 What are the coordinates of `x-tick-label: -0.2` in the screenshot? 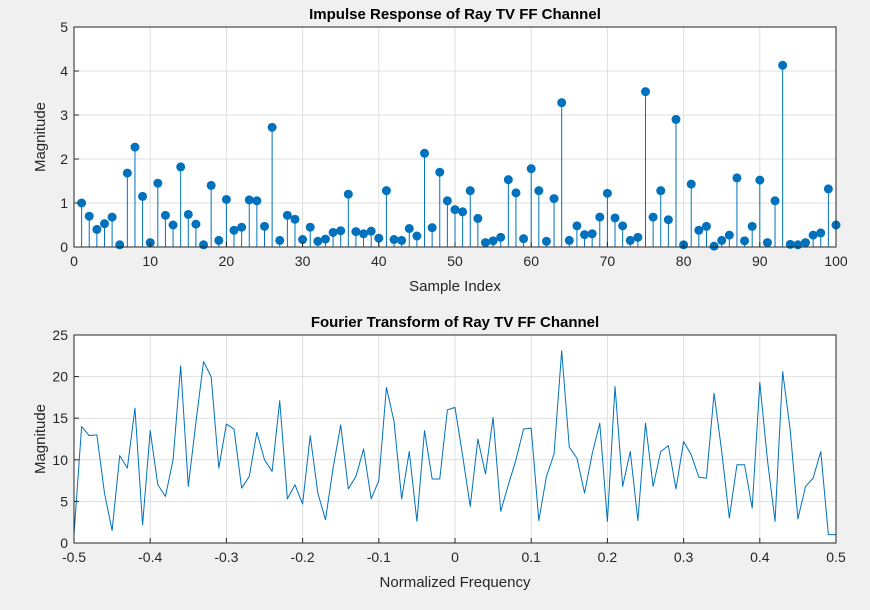 It's located at (303, 557).